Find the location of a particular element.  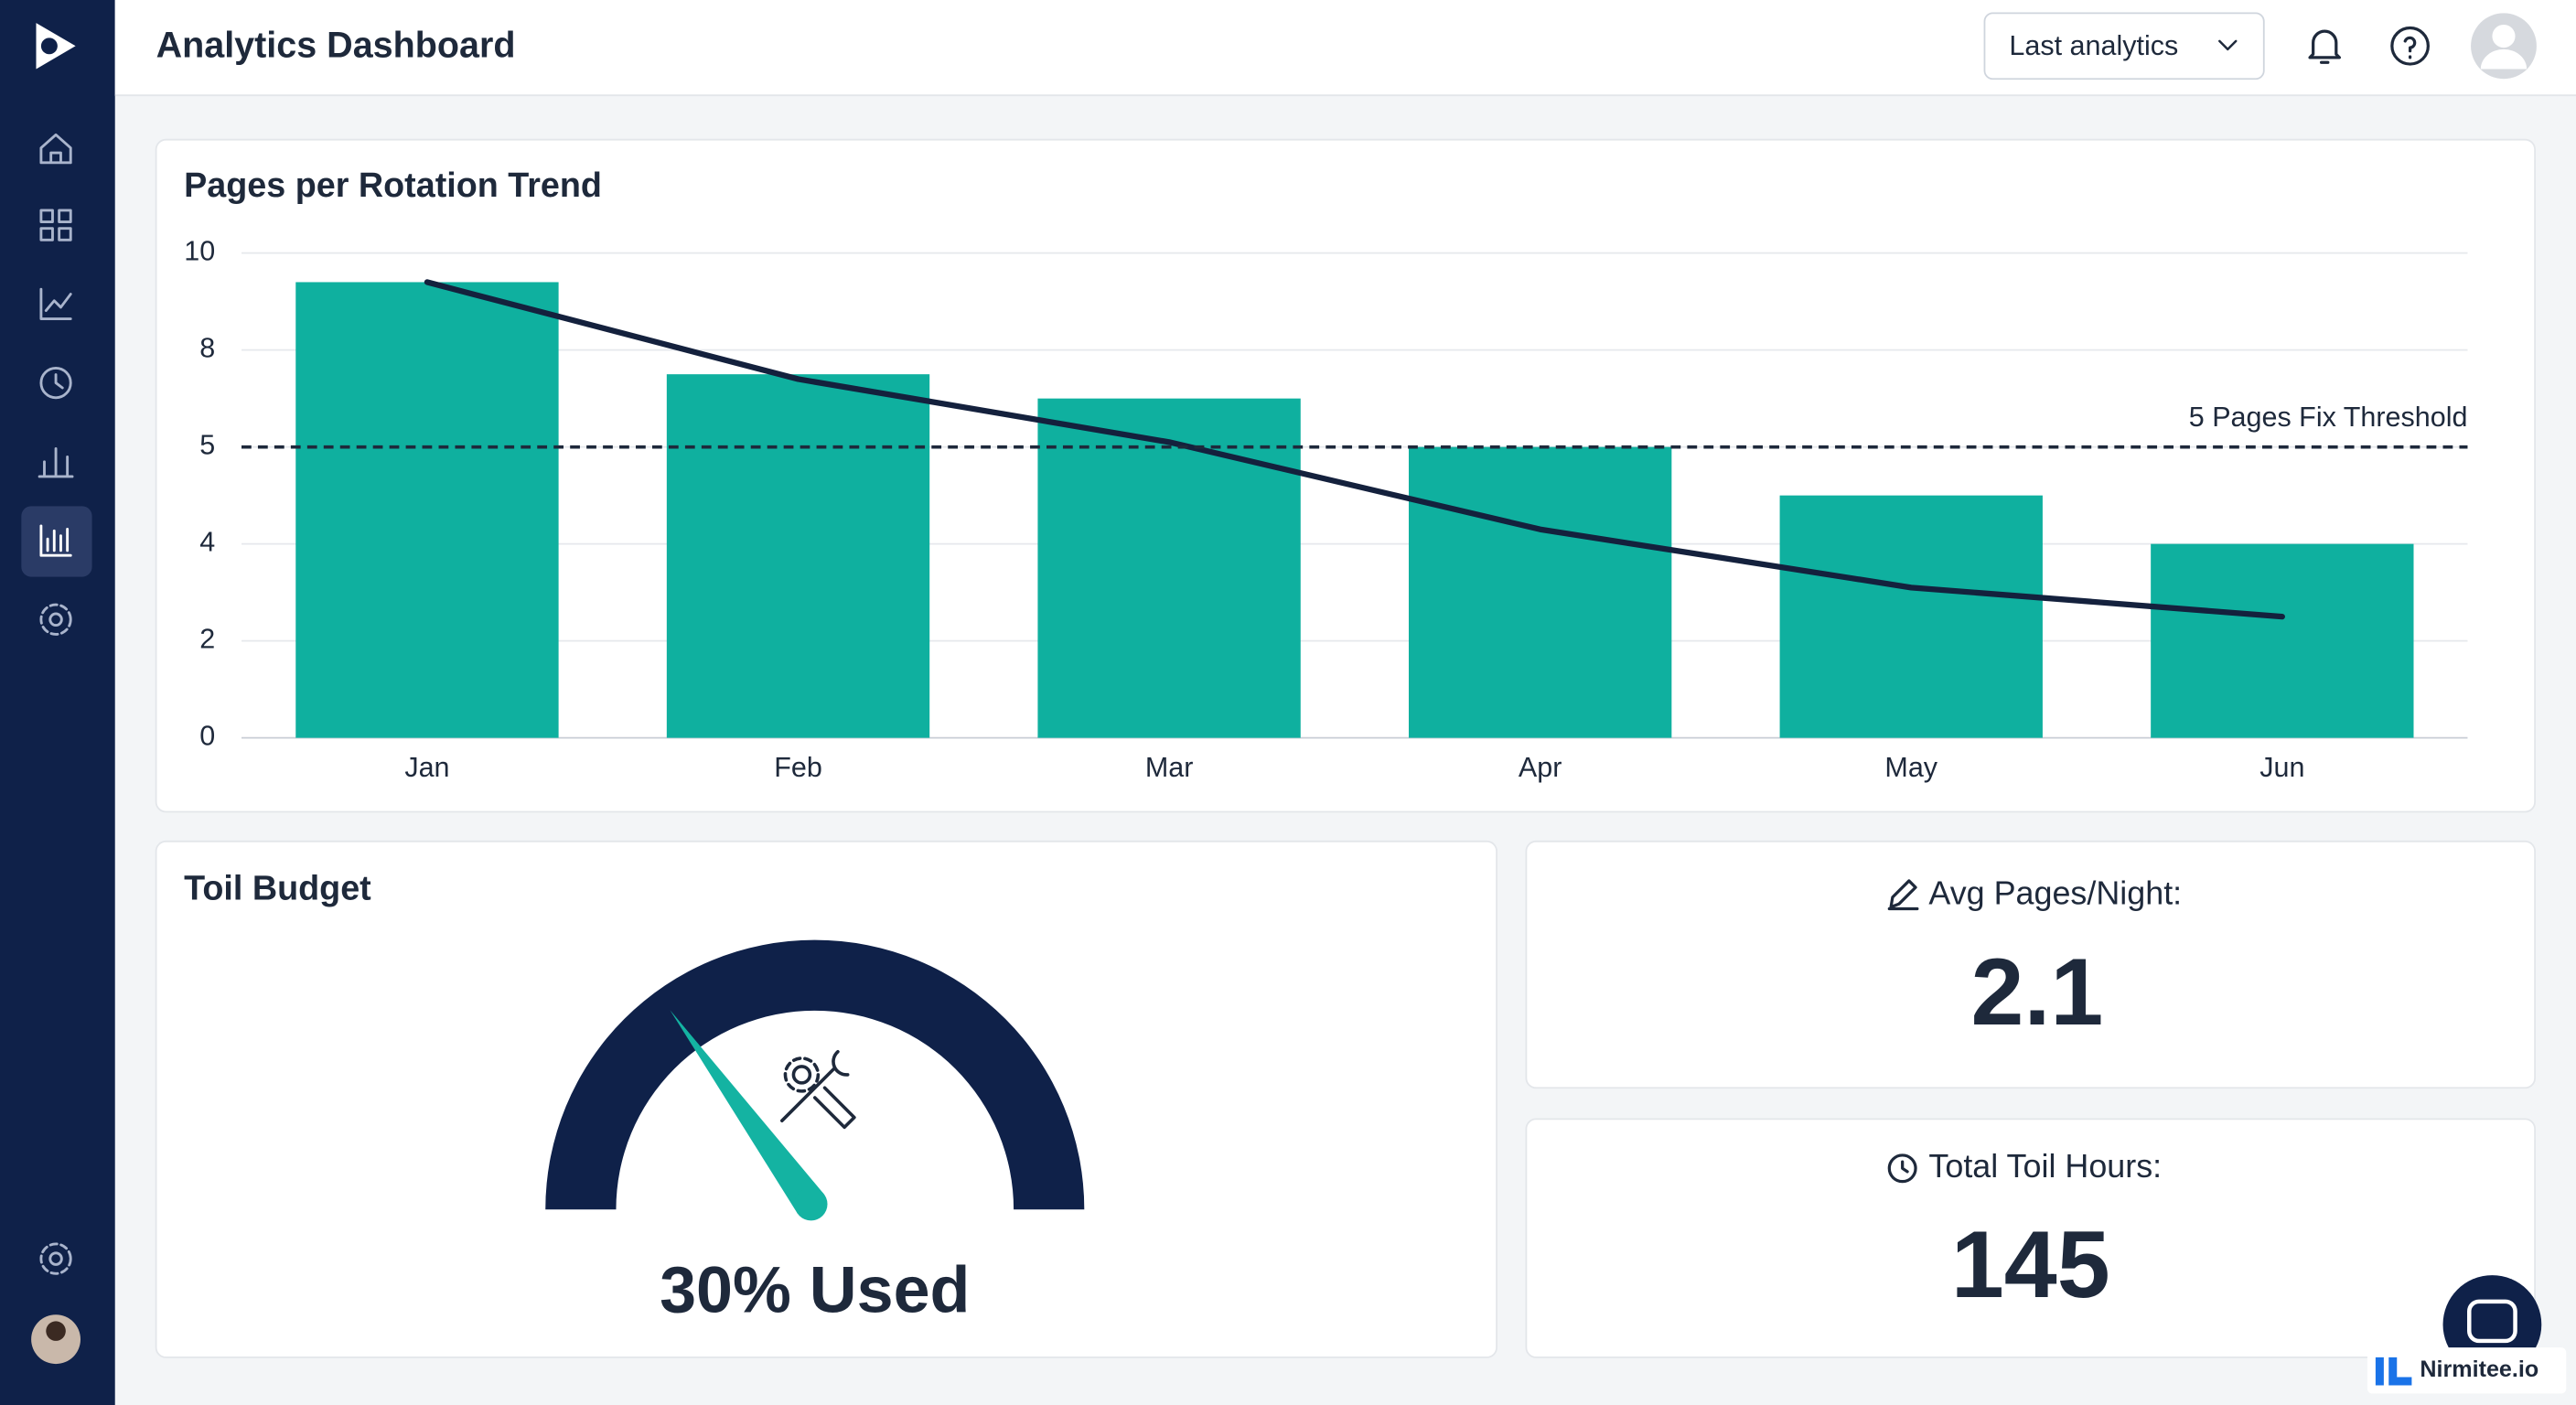

brand-name: Nirmitee.io is located at coordinates (2479, 1369).